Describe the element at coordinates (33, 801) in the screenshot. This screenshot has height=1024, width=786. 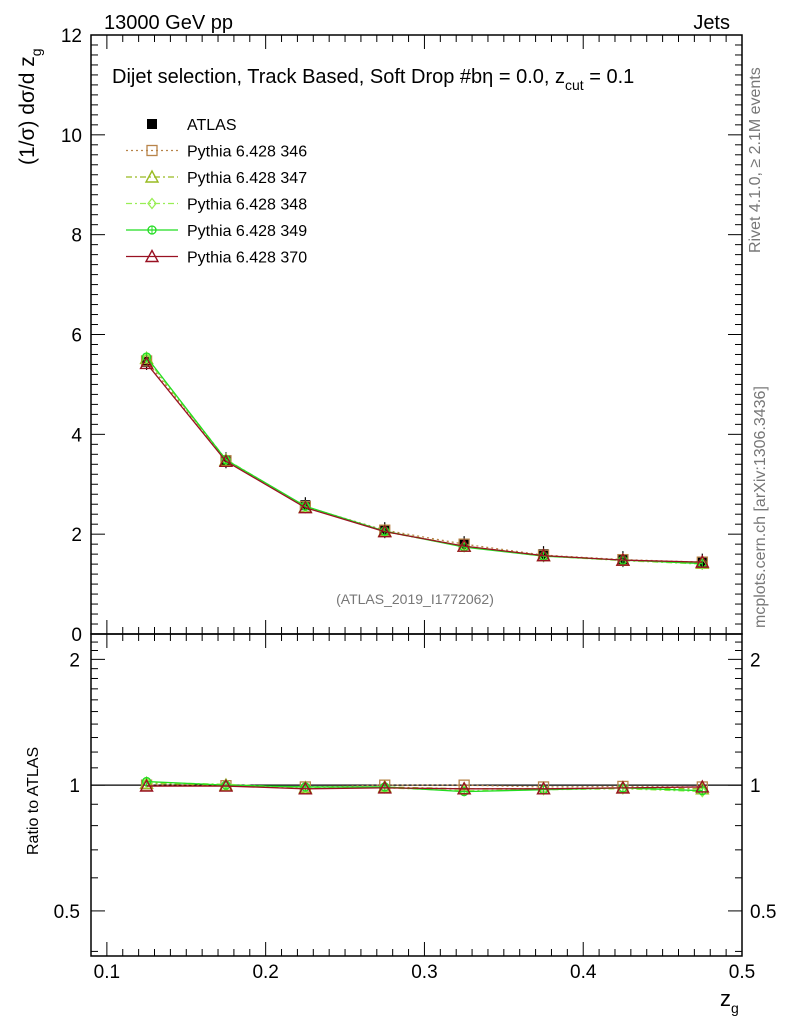
I see `ratio-ylabel: Ratio to ATLAS` at that location.